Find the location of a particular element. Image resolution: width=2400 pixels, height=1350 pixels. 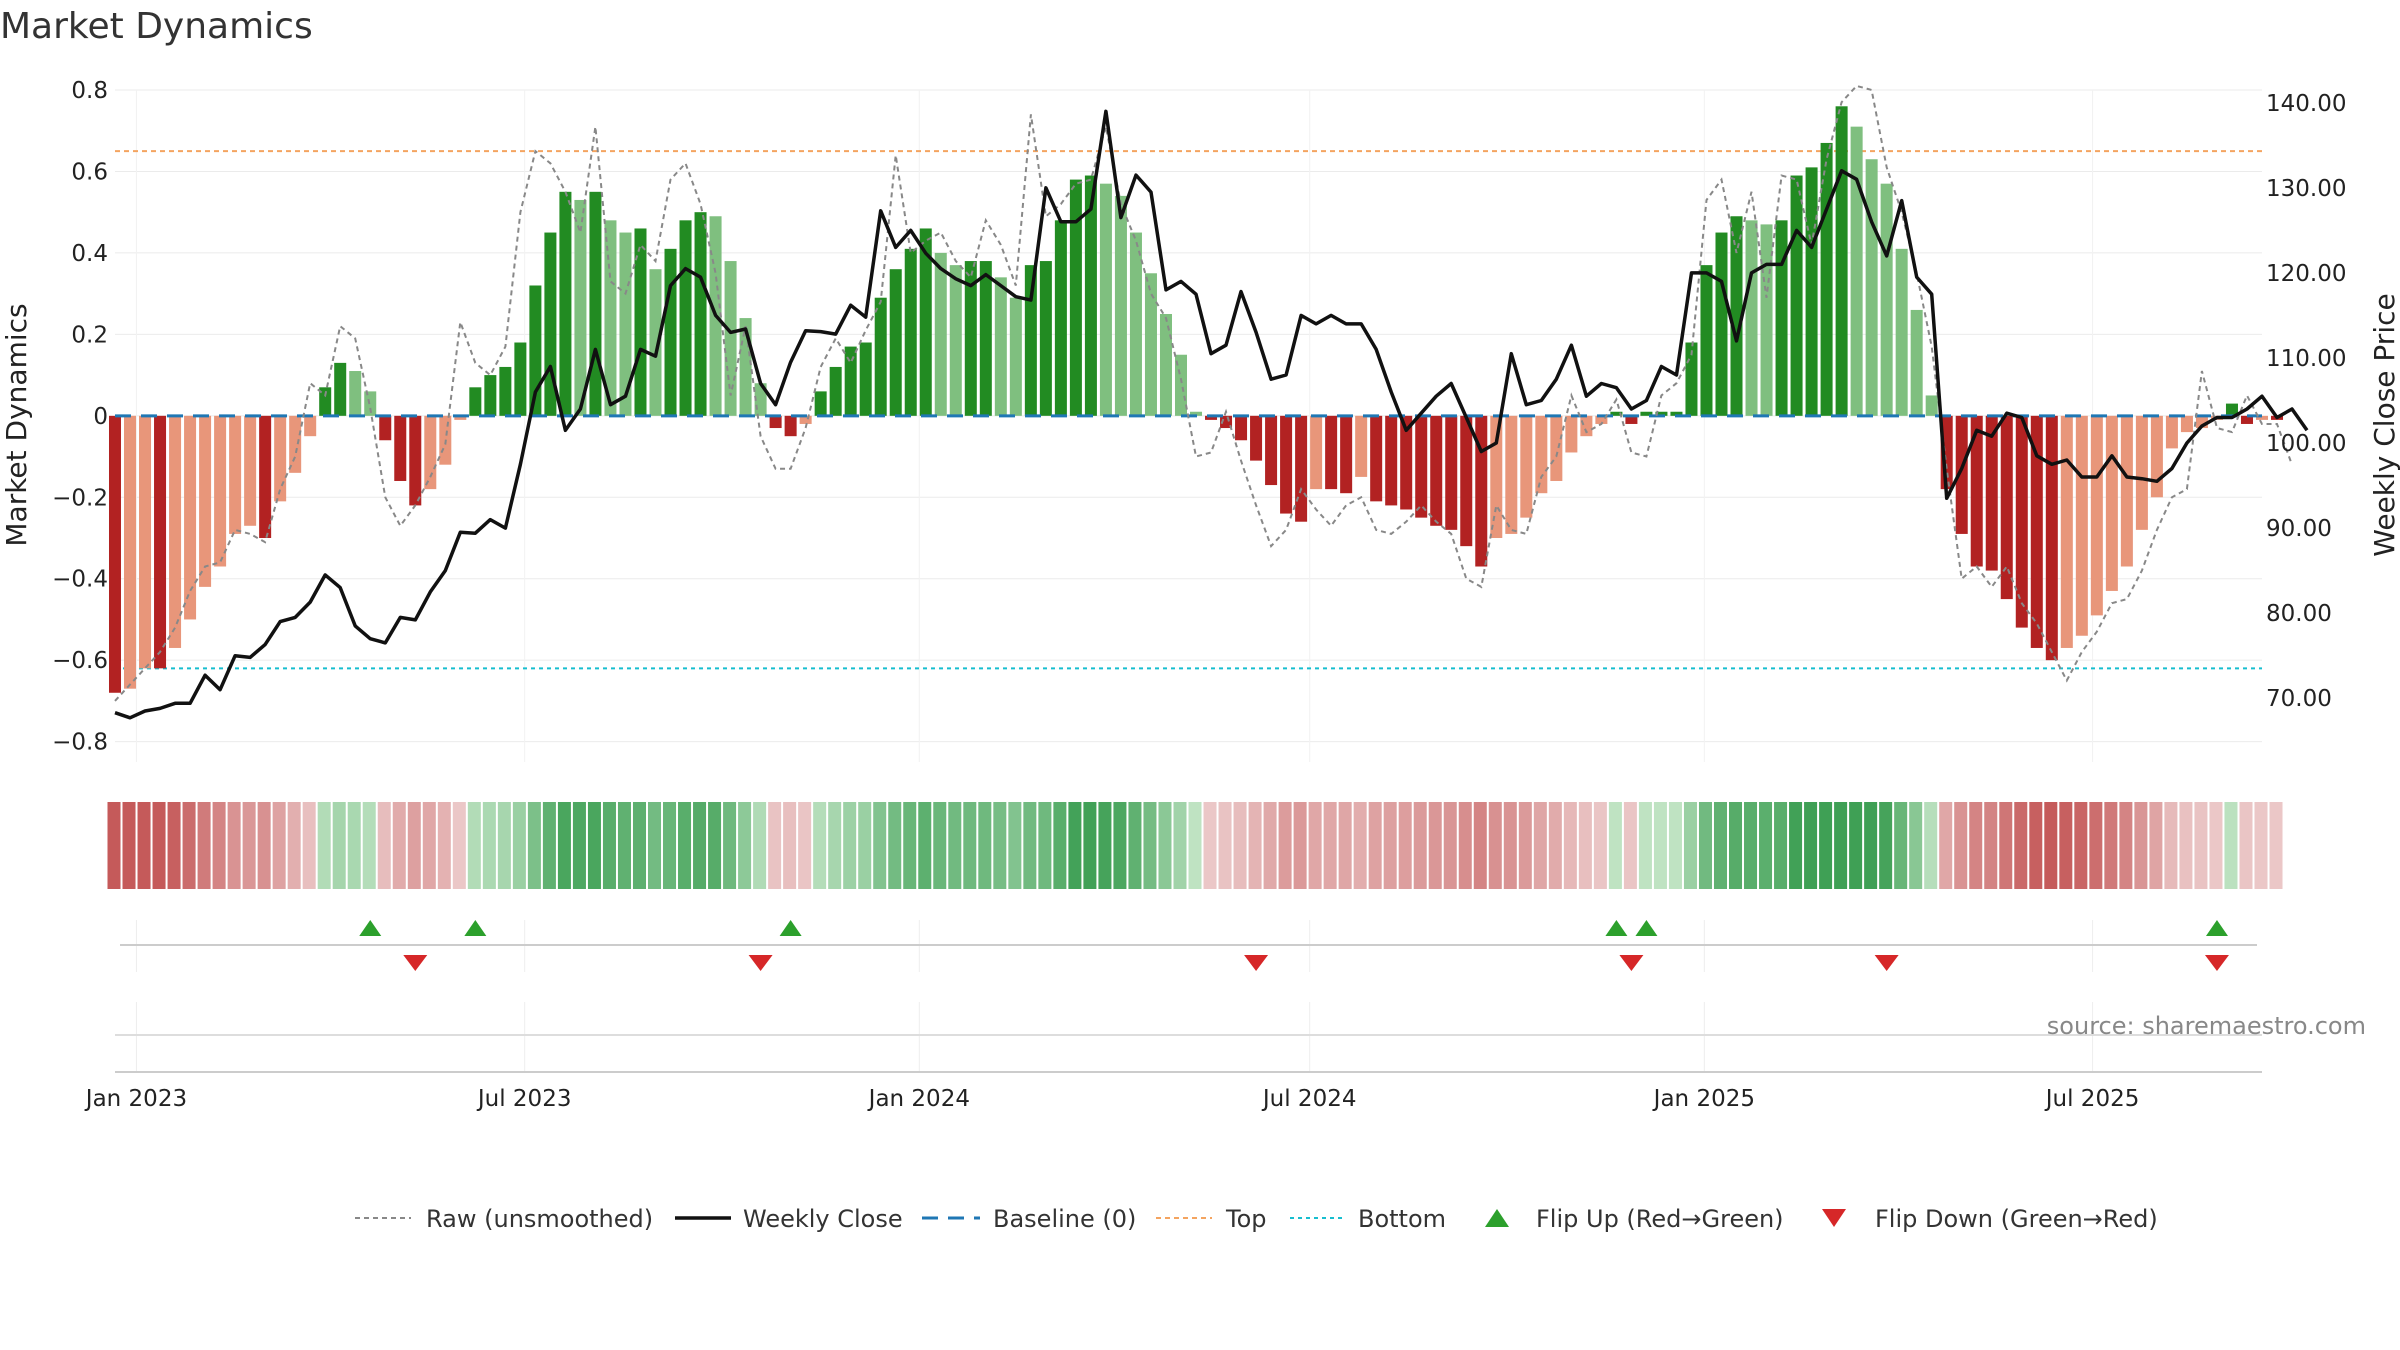

right-tick-label-3: 110.00 is located at coordinates (2306, 359).